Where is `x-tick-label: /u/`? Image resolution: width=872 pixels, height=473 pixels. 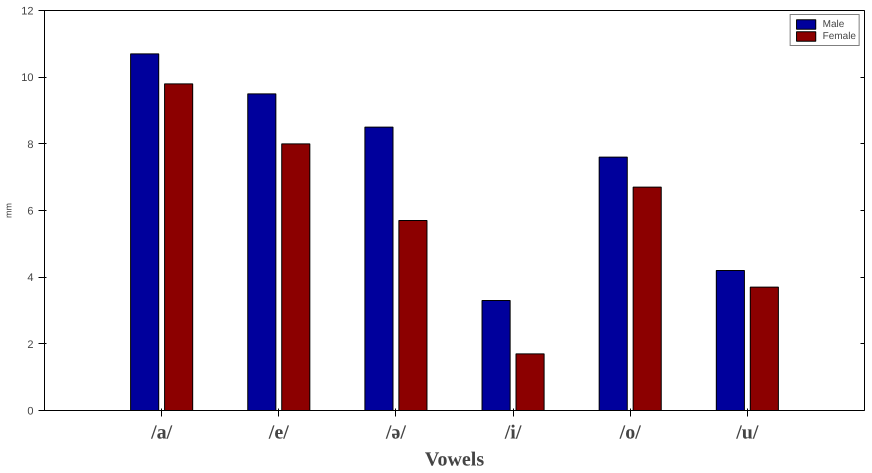 x-tick-label: /u/ is located at coordinates (747, 433).